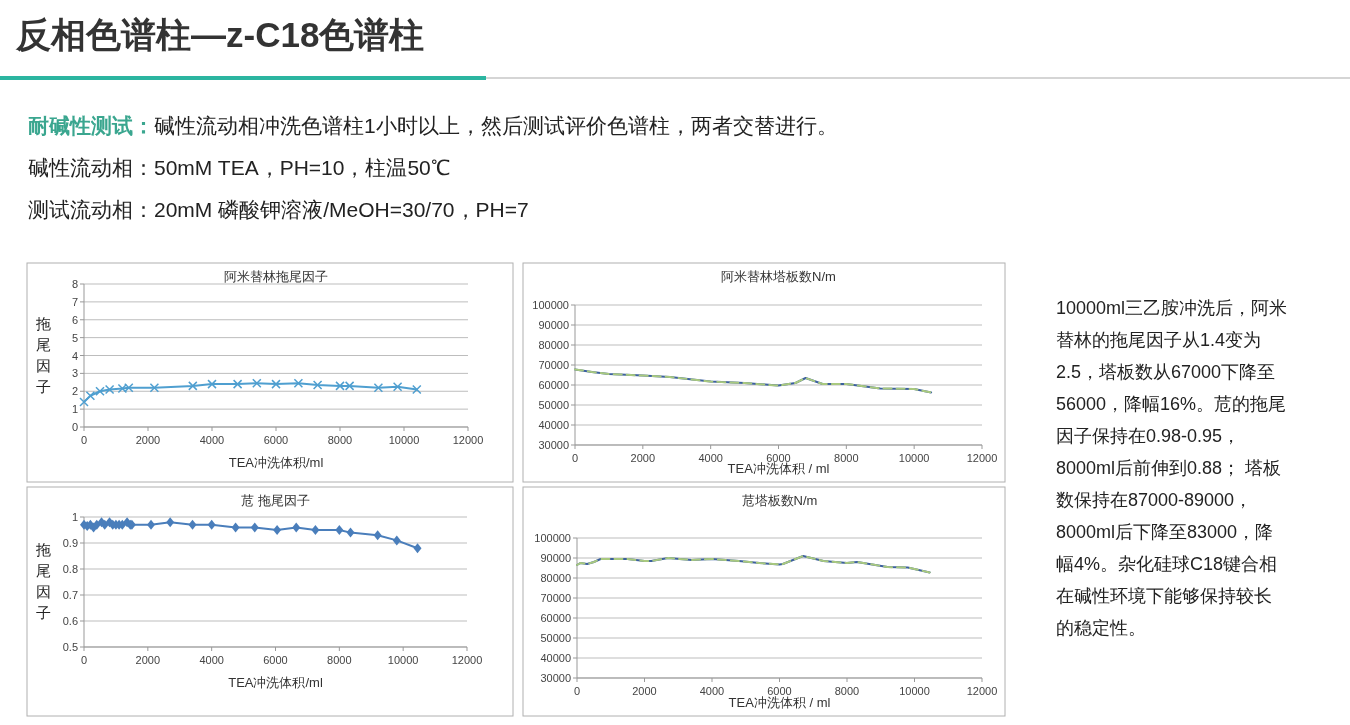  I want to click on text: 反相色谱柱—z-C18色谱柱, so click(220, 35).